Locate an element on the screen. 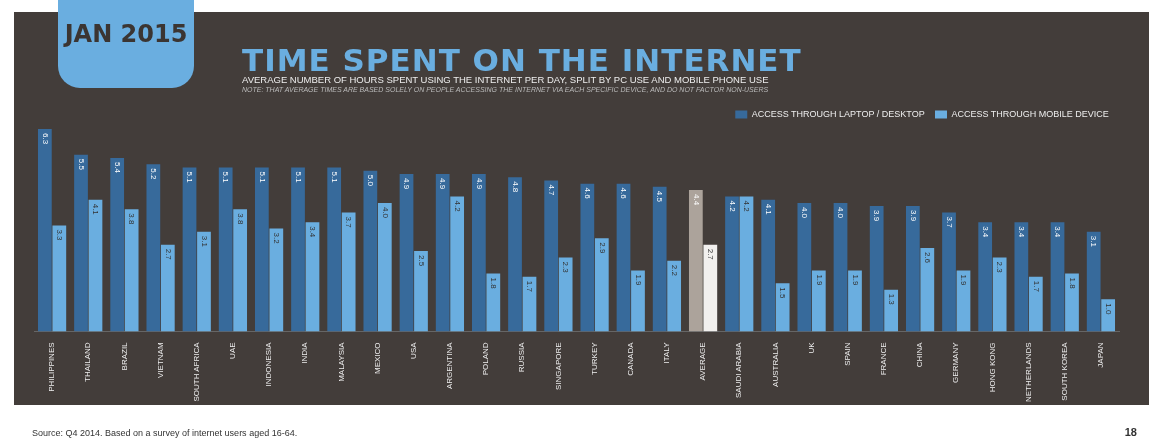 The height and width of the screenshot is (444, 1149). text: JAN 2015 is located at coordinates (126, 44).